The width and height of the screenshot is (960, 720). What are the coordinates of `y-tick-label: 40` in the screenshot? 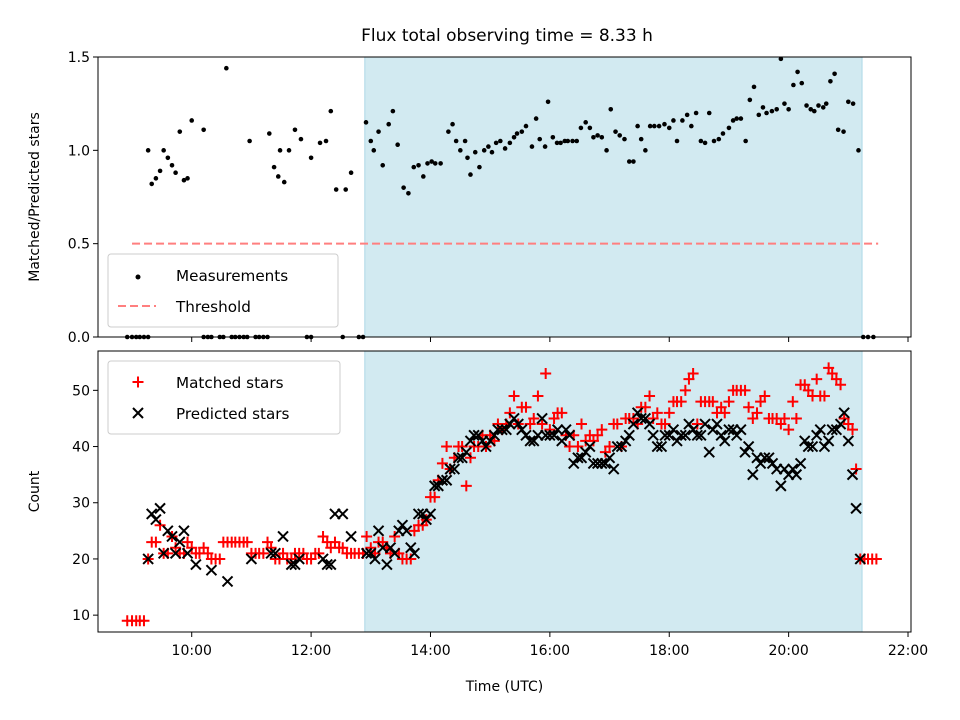 It's located at (81, 448).